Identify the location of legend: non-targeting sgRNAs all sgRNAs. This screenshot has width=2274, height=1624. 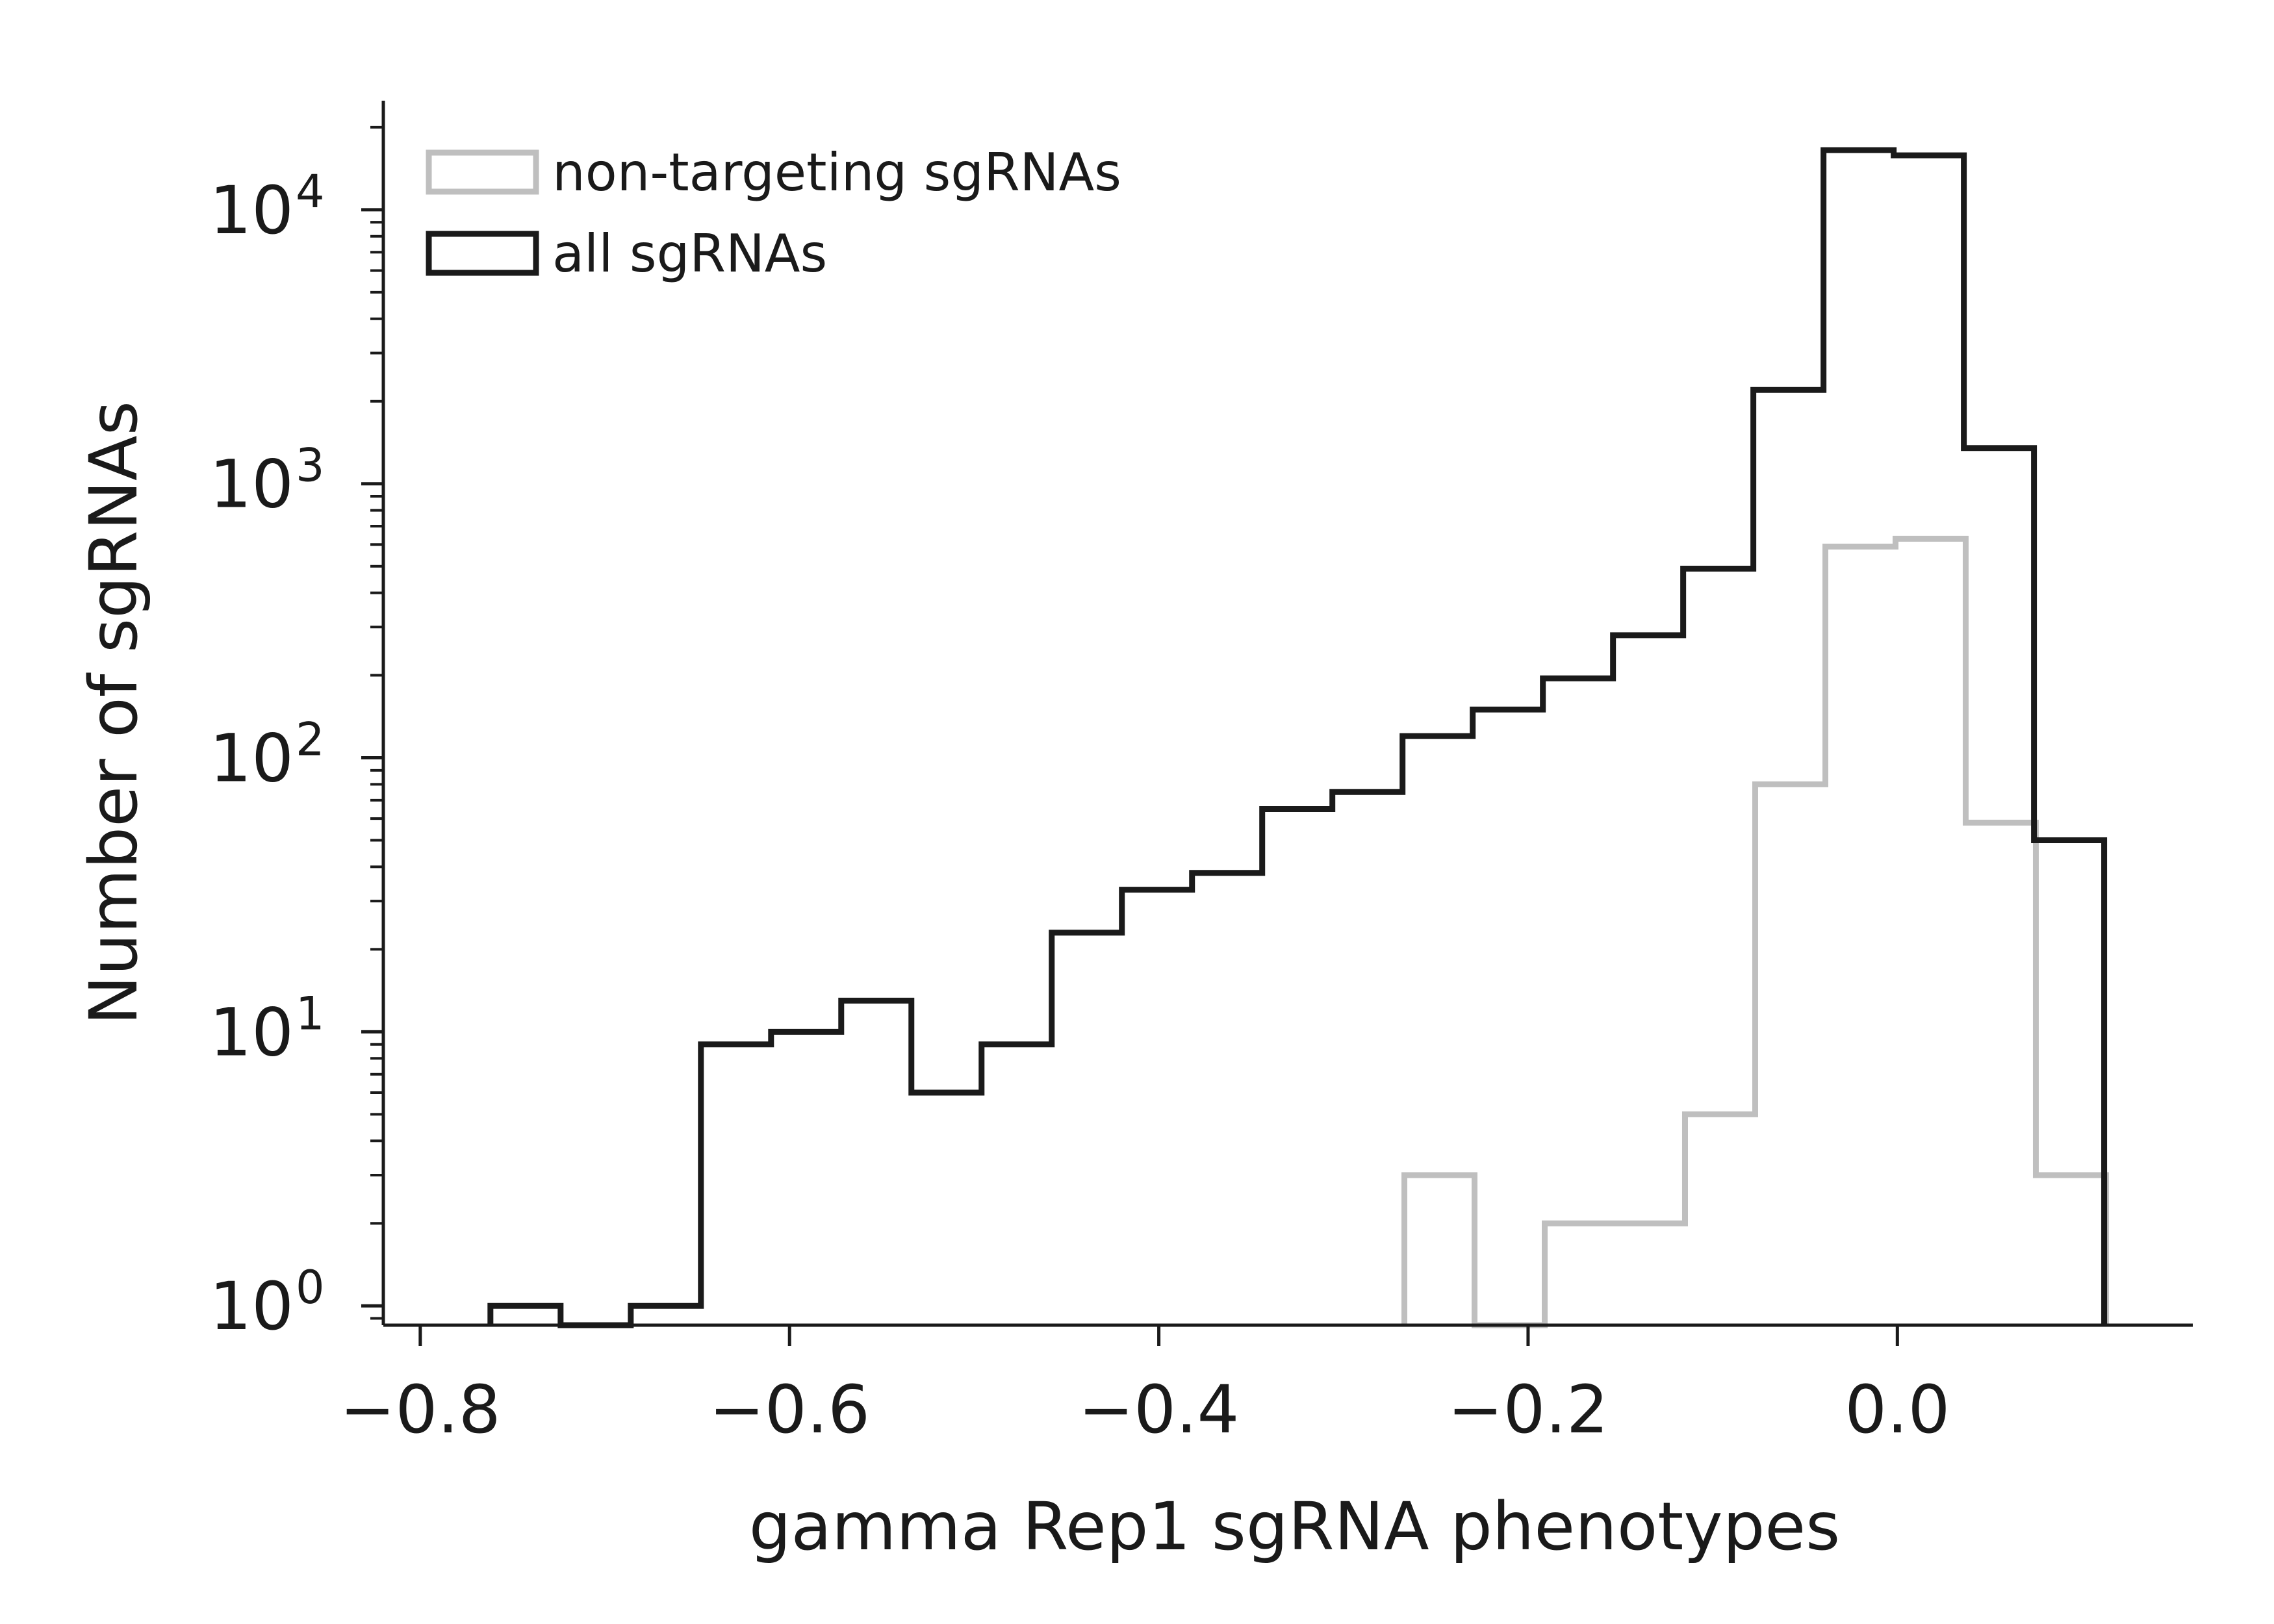
(773, 213).